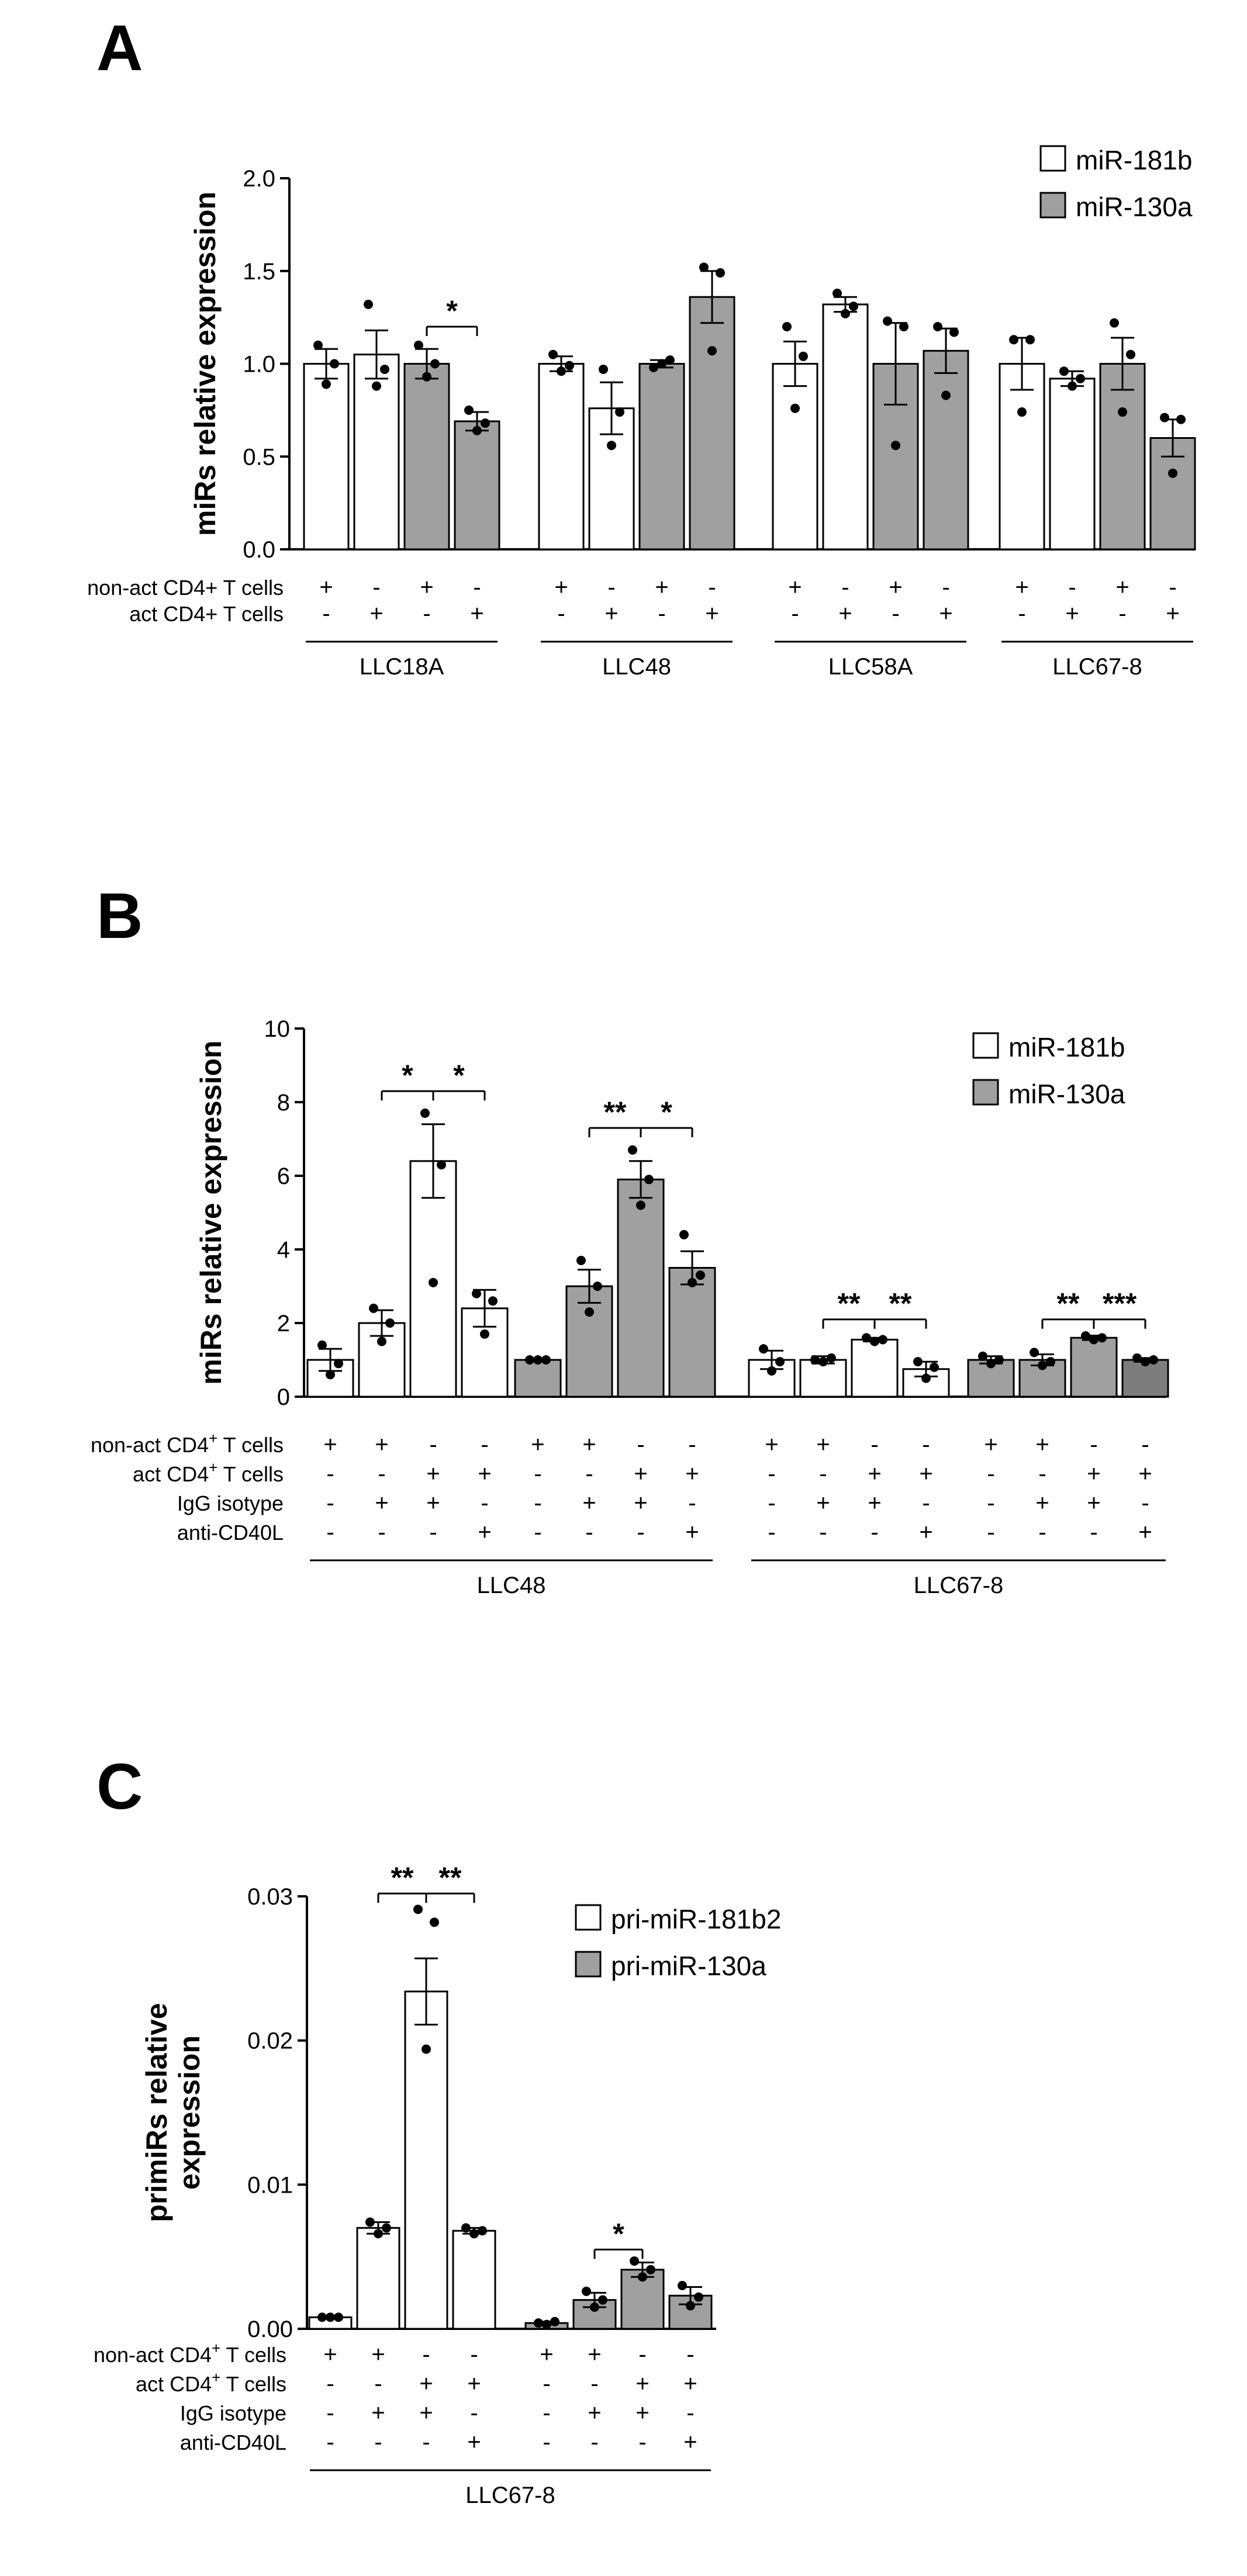  What do you see at coordinates (259, 179) in the screenshot?
I see `y-tick-label: 2.0` at bounding box center [259, 179].